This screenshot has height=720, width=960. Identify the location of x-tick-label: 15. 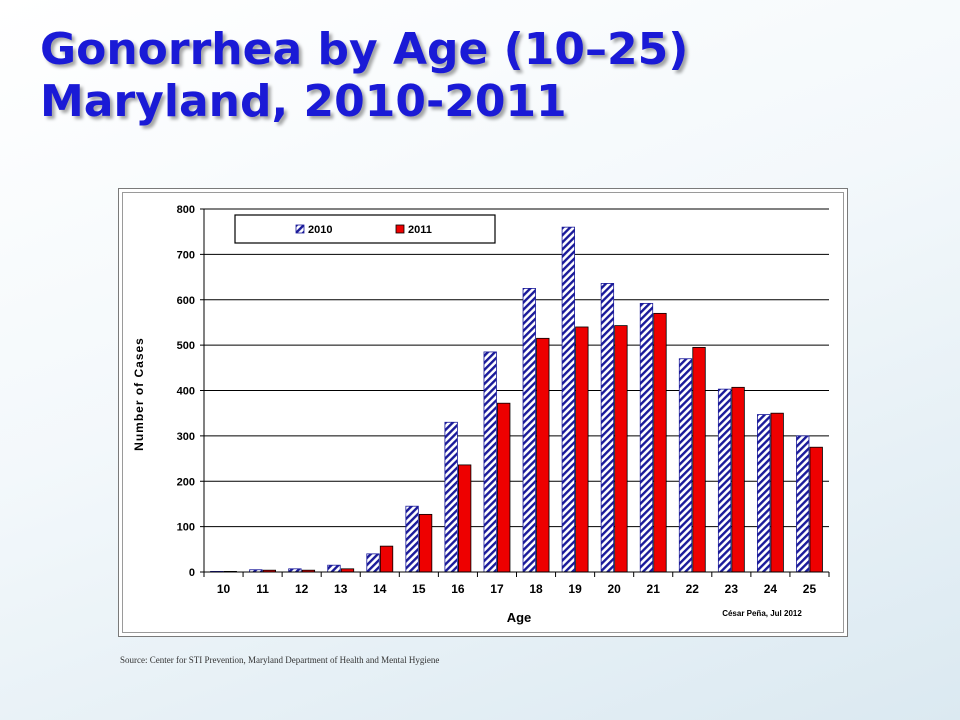
(419, 589).